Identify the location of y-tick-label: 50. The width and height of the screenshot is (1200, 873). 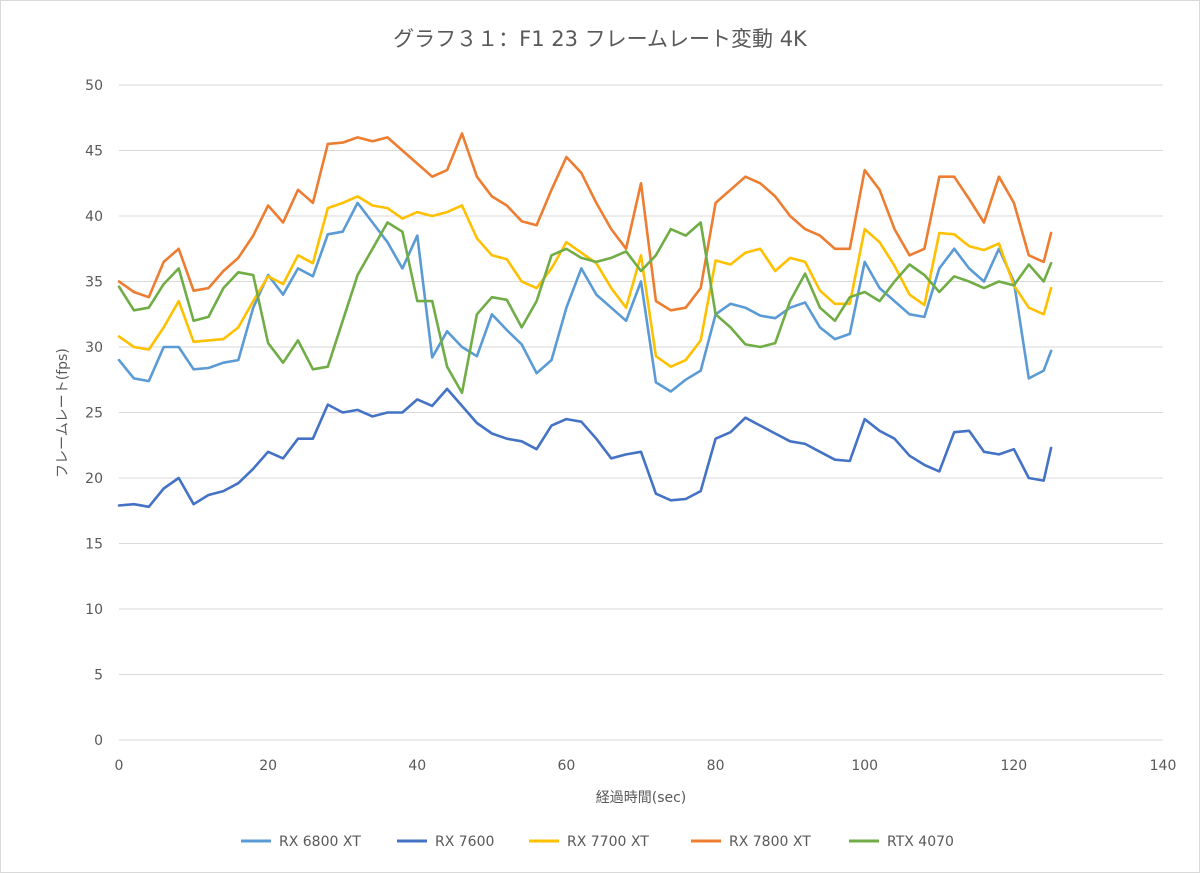
(94, 86).